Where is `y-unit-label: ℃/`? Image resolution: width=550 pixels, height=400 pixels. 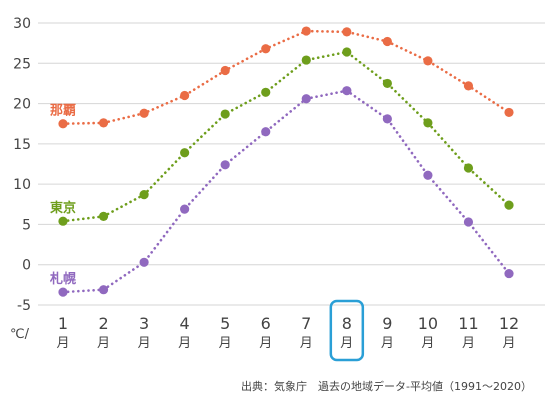
y-unit-label: ℃/ is located at coordinates (20, 334).